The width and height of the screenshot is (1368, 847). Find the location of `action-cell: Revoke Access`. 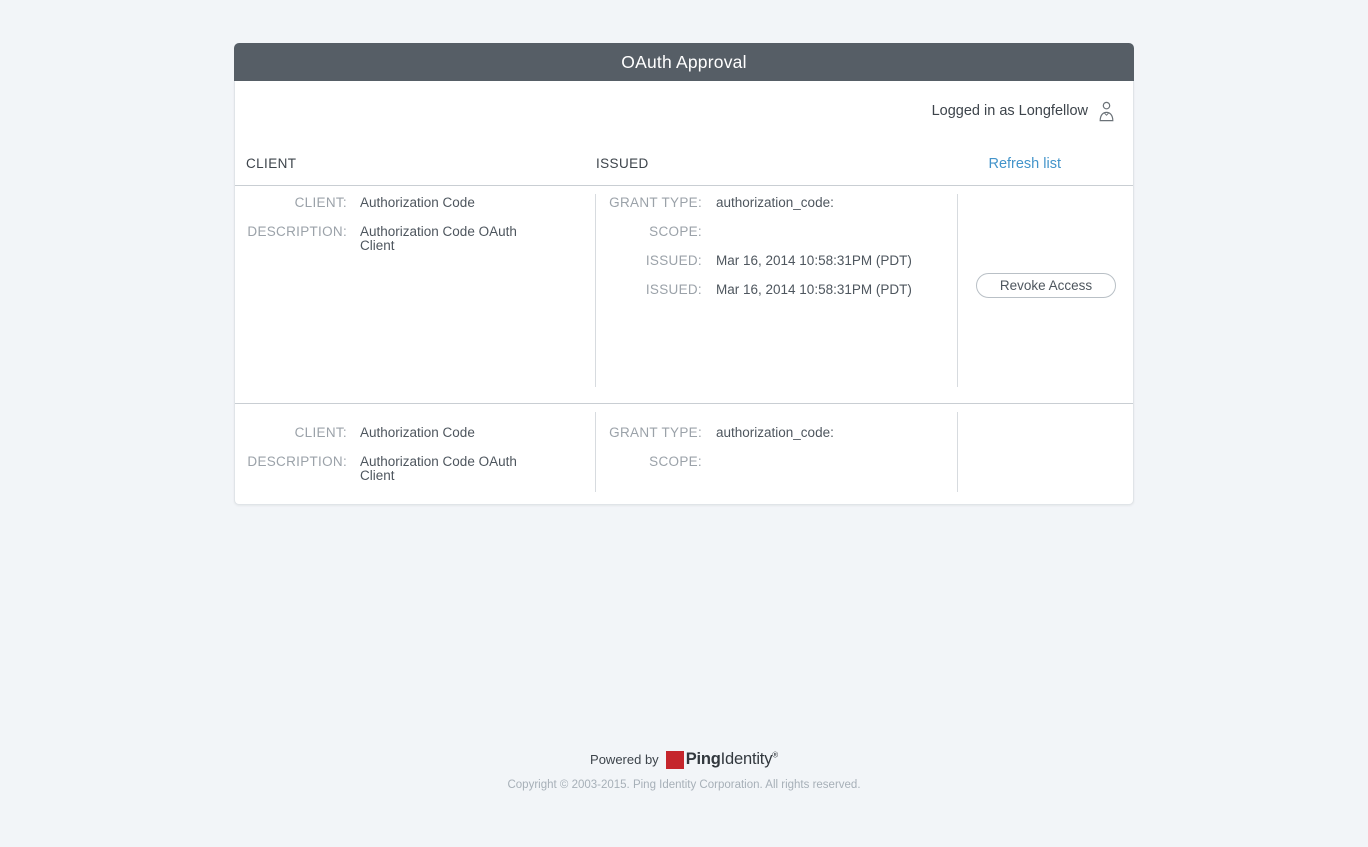

action-cell: Revoke Access is located at coordinates (1046, 294).